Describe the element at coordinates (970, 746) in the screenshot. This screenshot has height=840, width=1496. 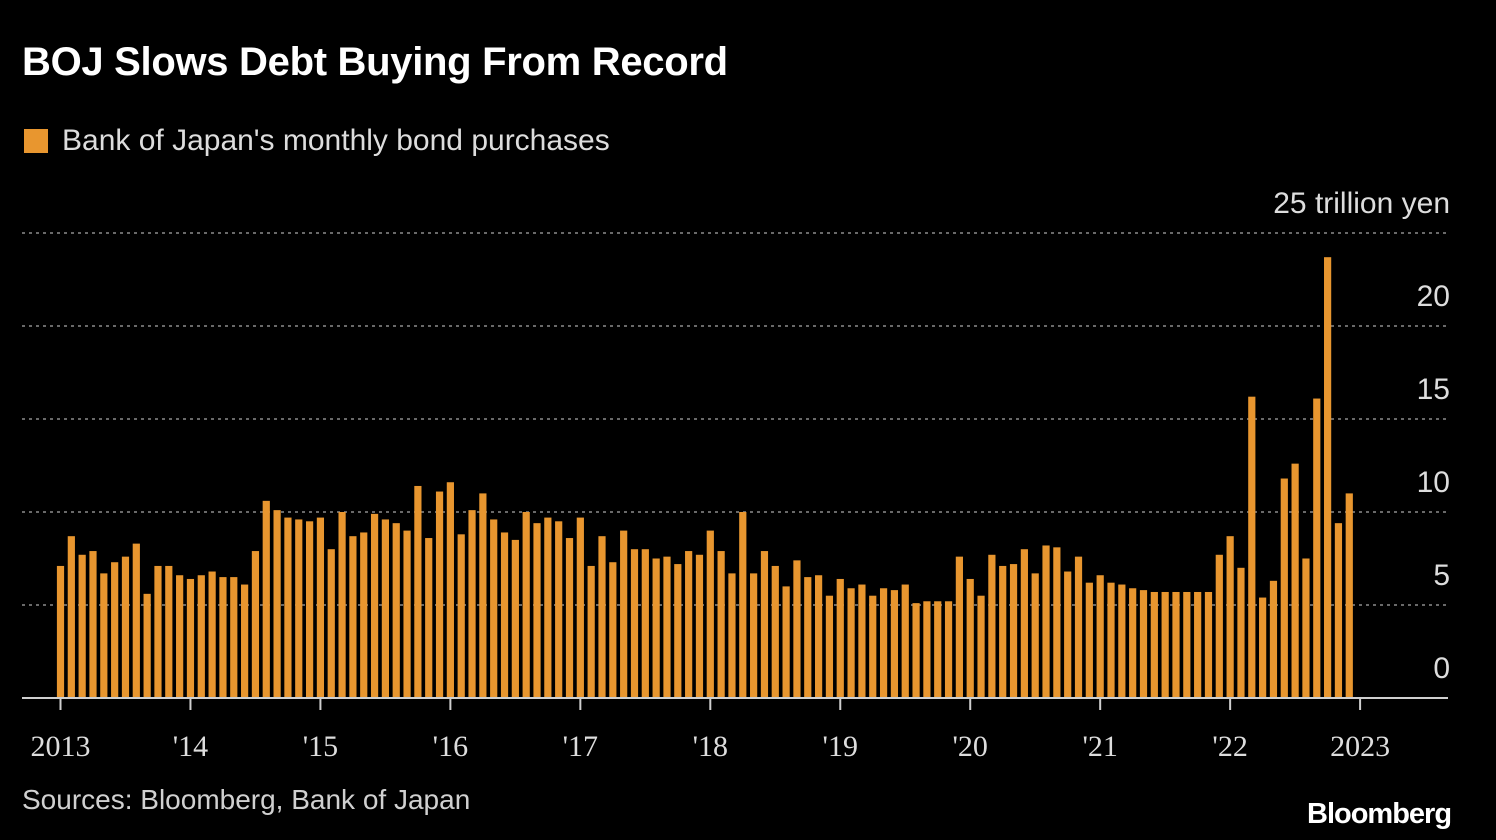
I see `x-tick-label: '20` at that location.